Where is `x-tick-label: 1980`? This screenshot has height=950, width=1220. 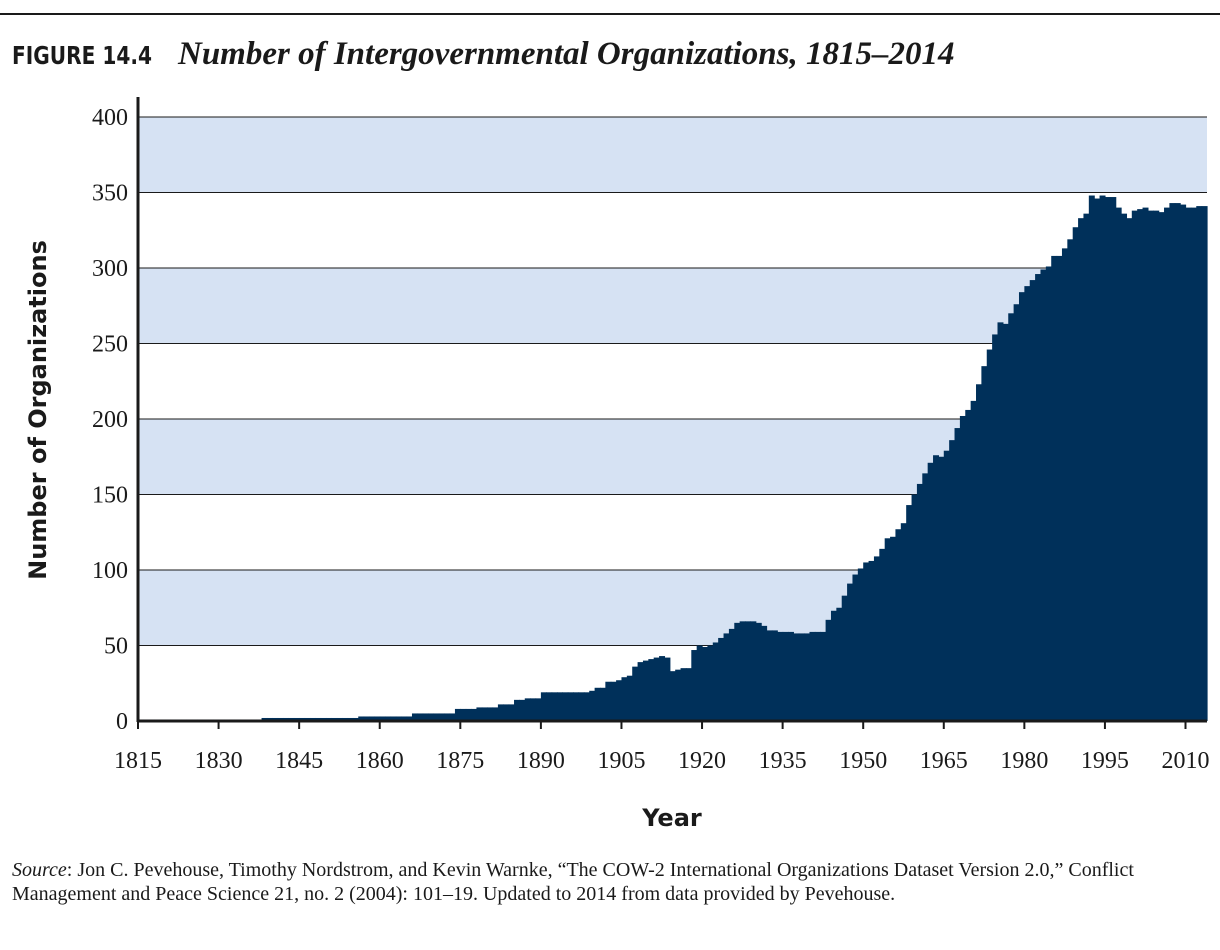
x-tick-label: 1980 is located at coordinates (1024, 761).